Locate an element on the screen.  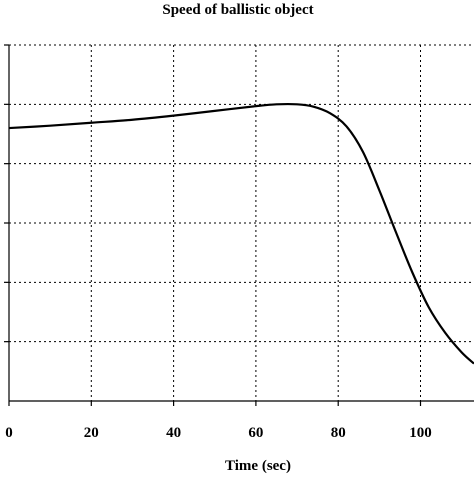
x-tick-labels: 0 20 40 60 80 100 is located at coordinates (218, 433).